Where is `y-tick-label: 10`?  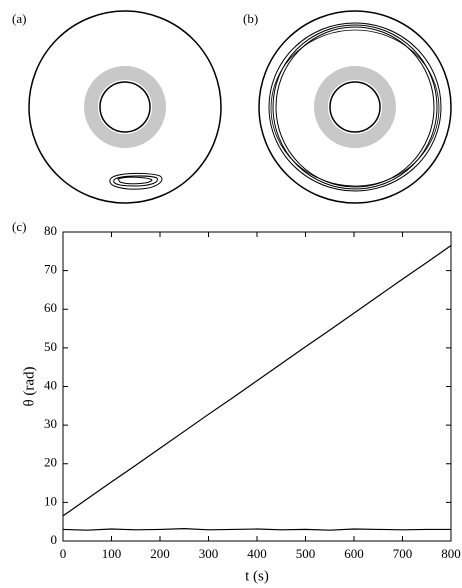 y-tick-label: 10 is located at coordinates (50, 500).